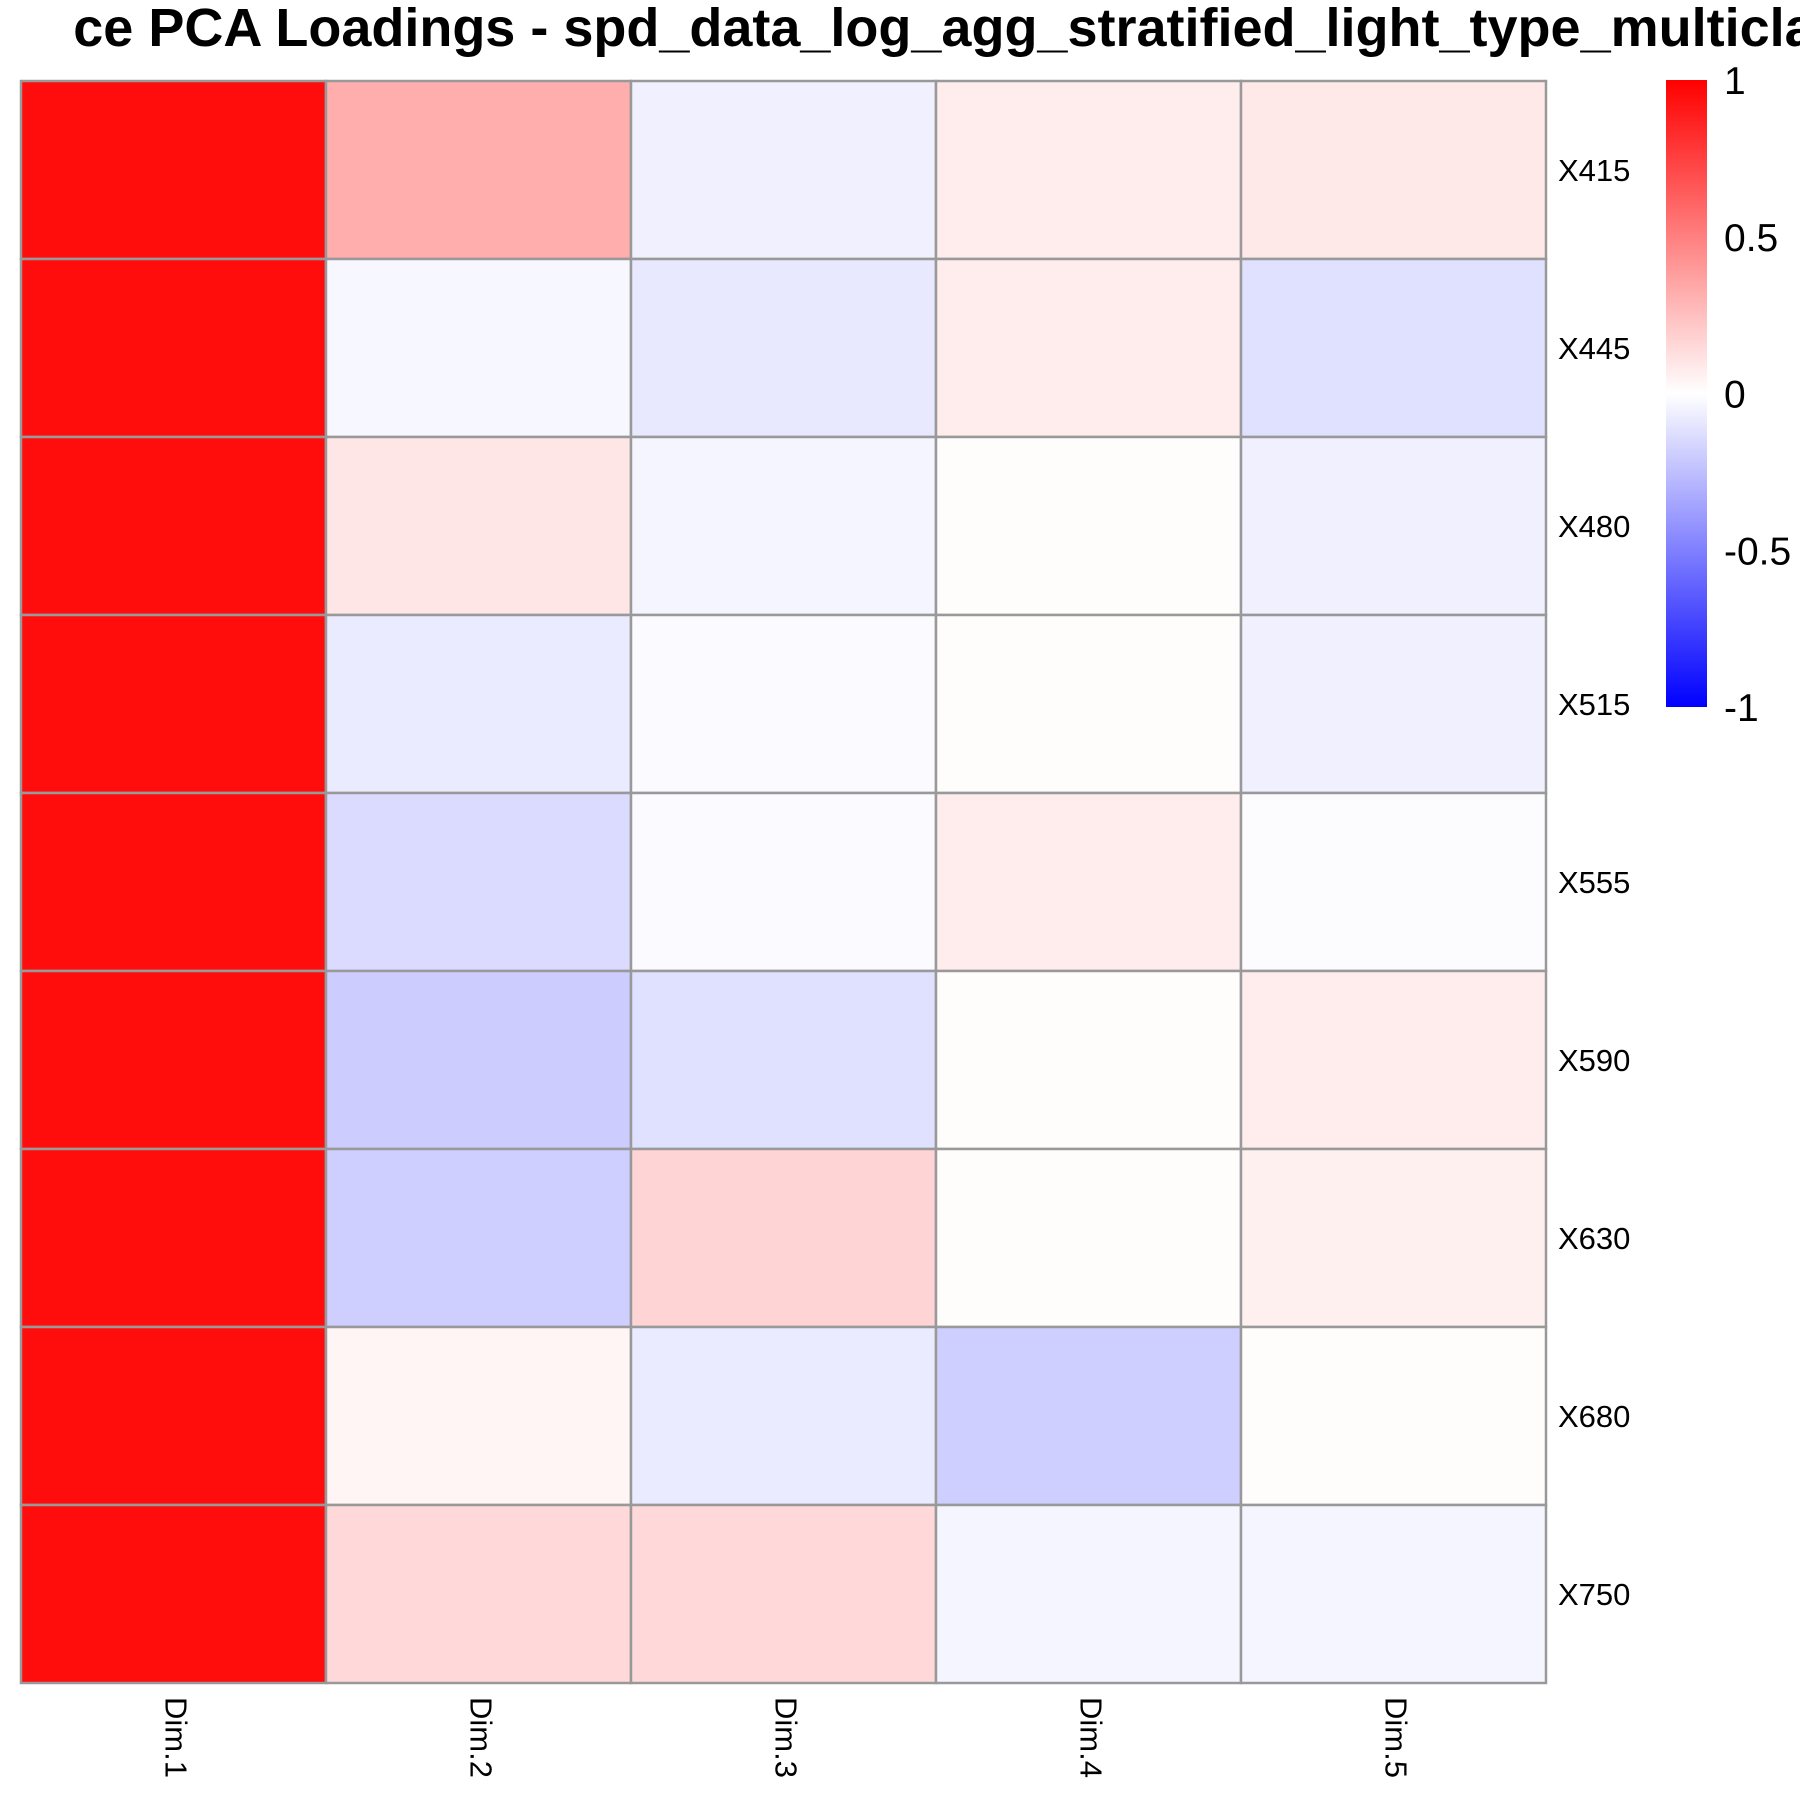 The image size is (1800, 1800). Describe the element at coordinates (478, 1416) in the screenshot. I see `heatmap-cell-X680-Dim.2` at that location.